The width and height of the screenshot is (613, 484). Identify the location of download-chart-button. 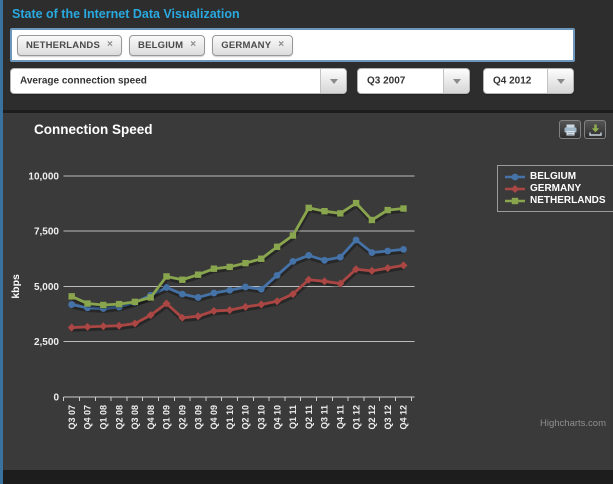
(595, 129).